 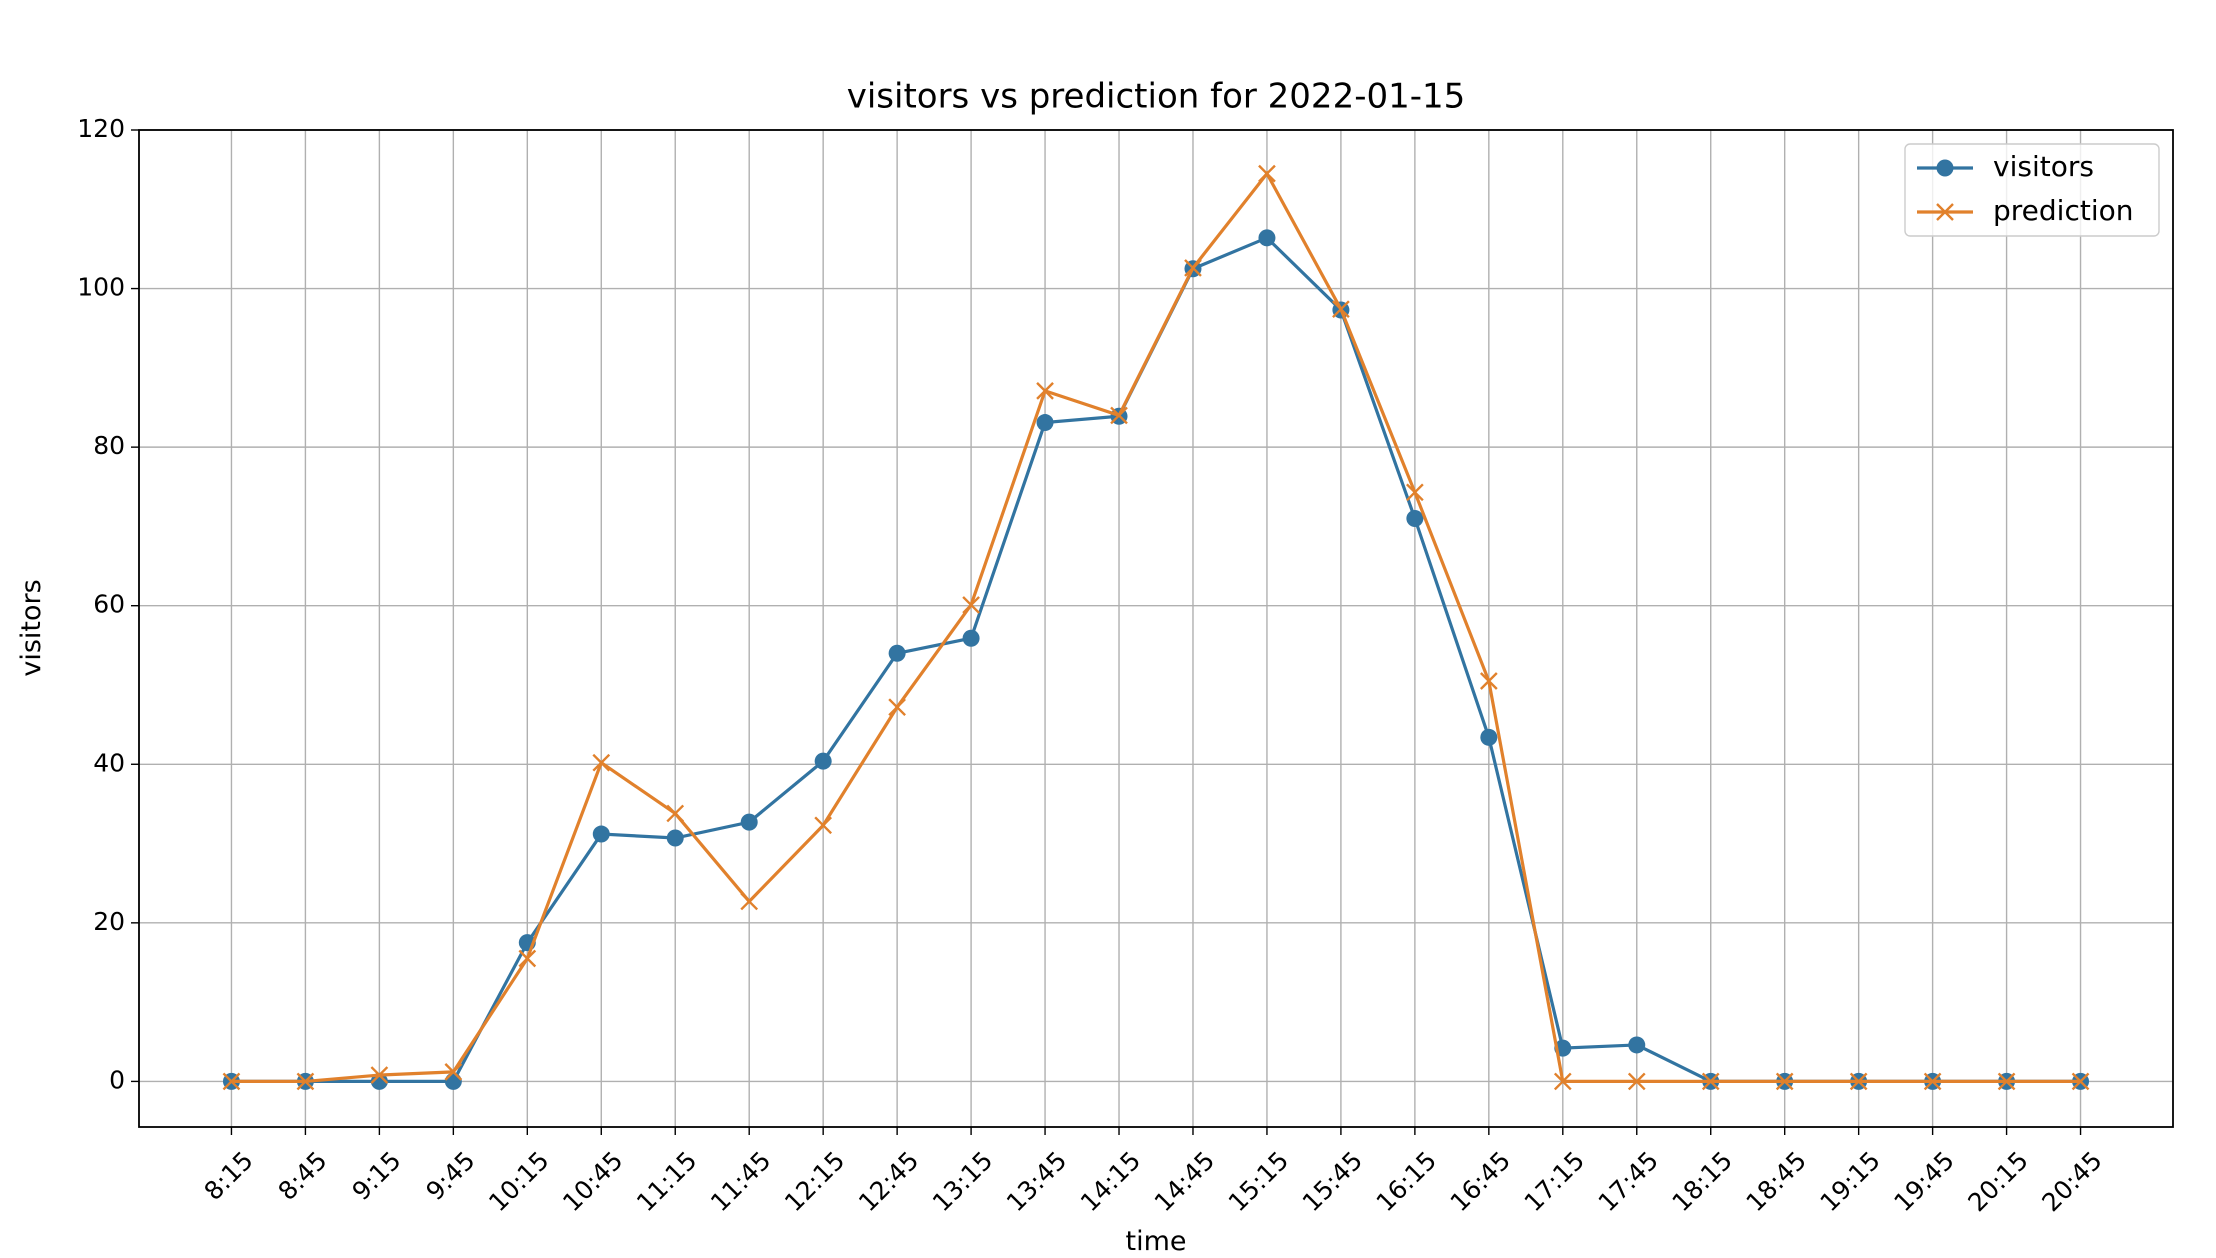 I want to click on x-tick-label: 15:45, so click(x=1332, y=1181).